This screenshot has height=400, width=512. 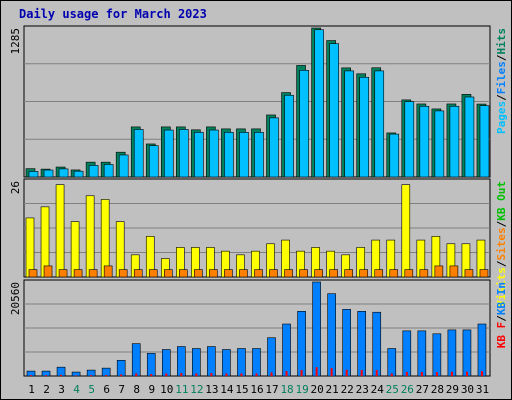 What do you see at coordinates (378, 389) in the screenshot?
I see `x-tick-label: 24` at bounding box center [378, 389].